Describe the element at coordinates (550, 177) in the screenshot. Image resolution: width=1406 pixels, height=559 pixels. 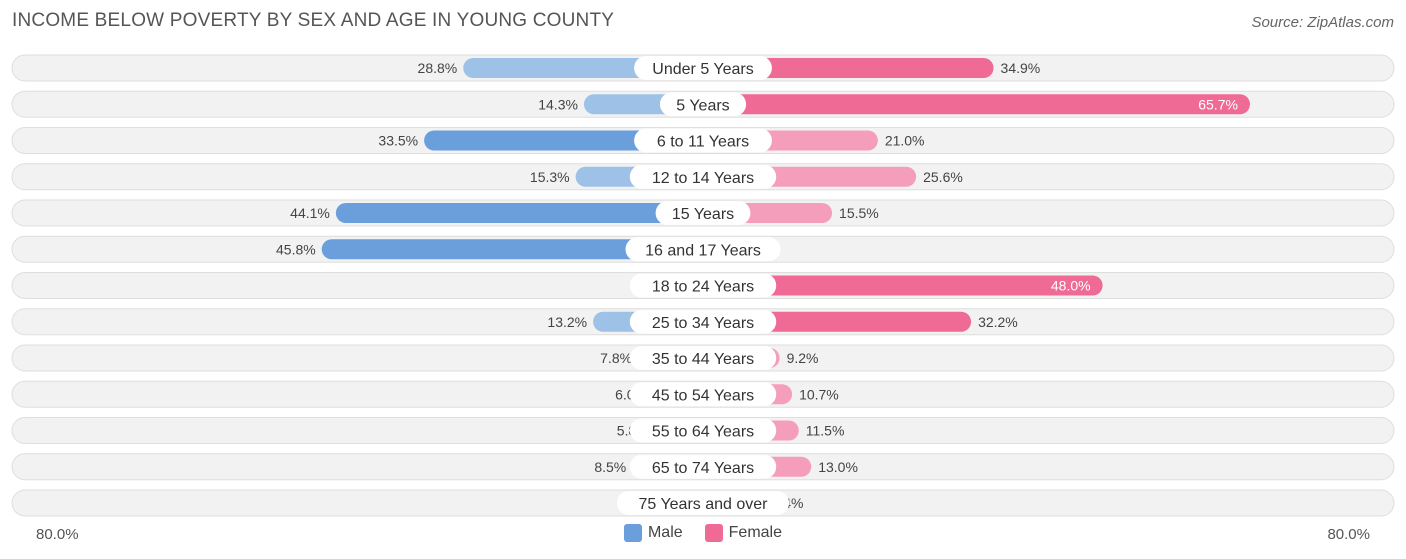
I see `male-value-label: 15.3%` at that location.